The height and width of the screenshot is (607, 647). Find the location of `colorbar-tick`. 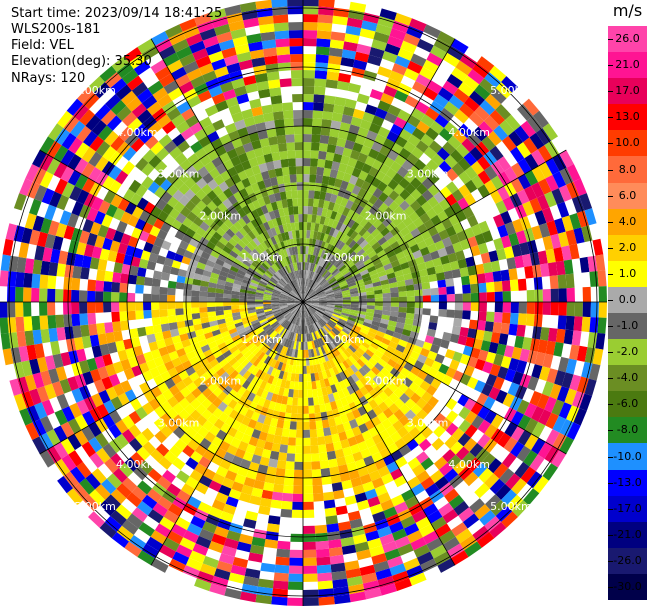

colorbar-tick is located at coordinates (610, 587).